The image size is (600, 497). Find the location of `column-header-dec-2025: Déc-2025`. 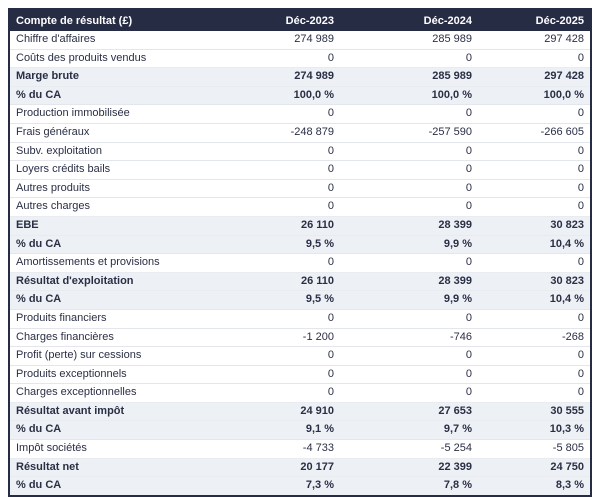

column-header-dec-2025: Déc-2025 is located at coordinates (534, 20).